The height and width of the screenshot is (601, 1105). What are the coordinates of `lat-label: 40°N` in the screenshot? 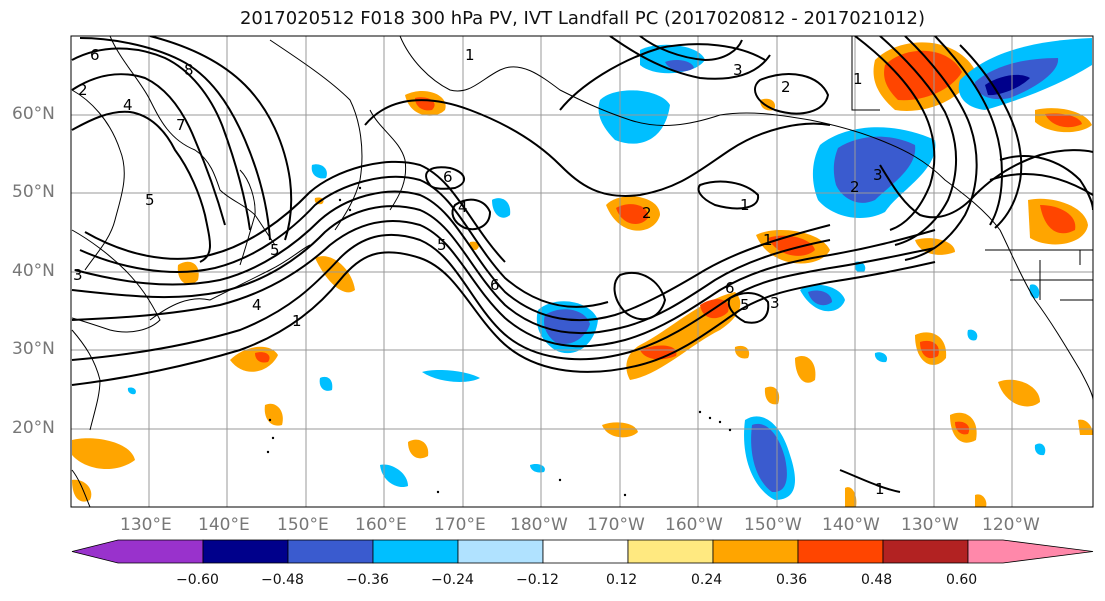 It's located at (33, 271).